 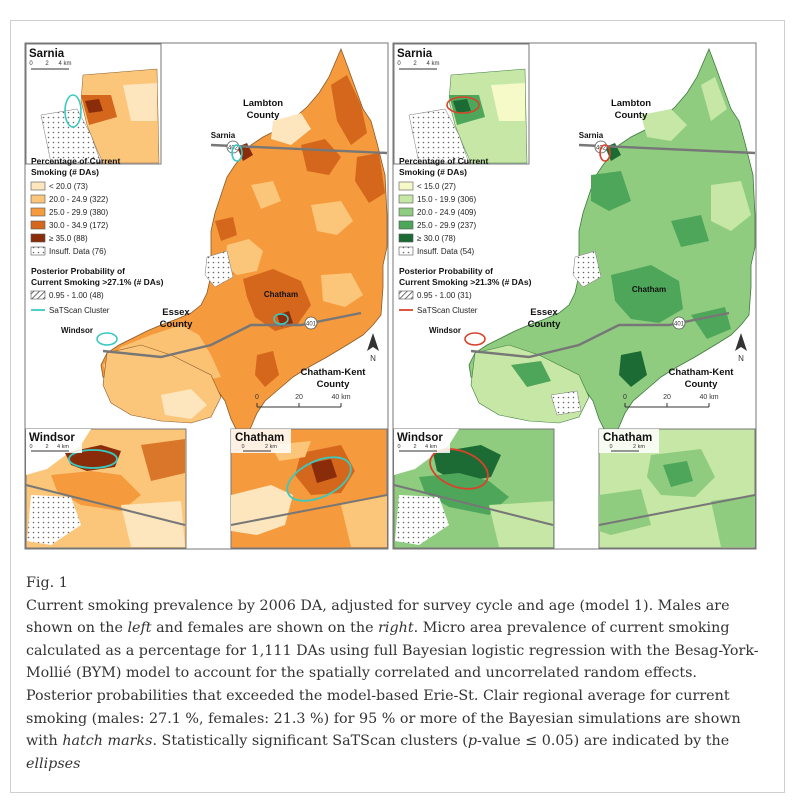 What do you see at coordinates (75, 161) in the screenshot?
I see `legend-title-left-1: Percentage of Current` at bounding box center [75, 161].